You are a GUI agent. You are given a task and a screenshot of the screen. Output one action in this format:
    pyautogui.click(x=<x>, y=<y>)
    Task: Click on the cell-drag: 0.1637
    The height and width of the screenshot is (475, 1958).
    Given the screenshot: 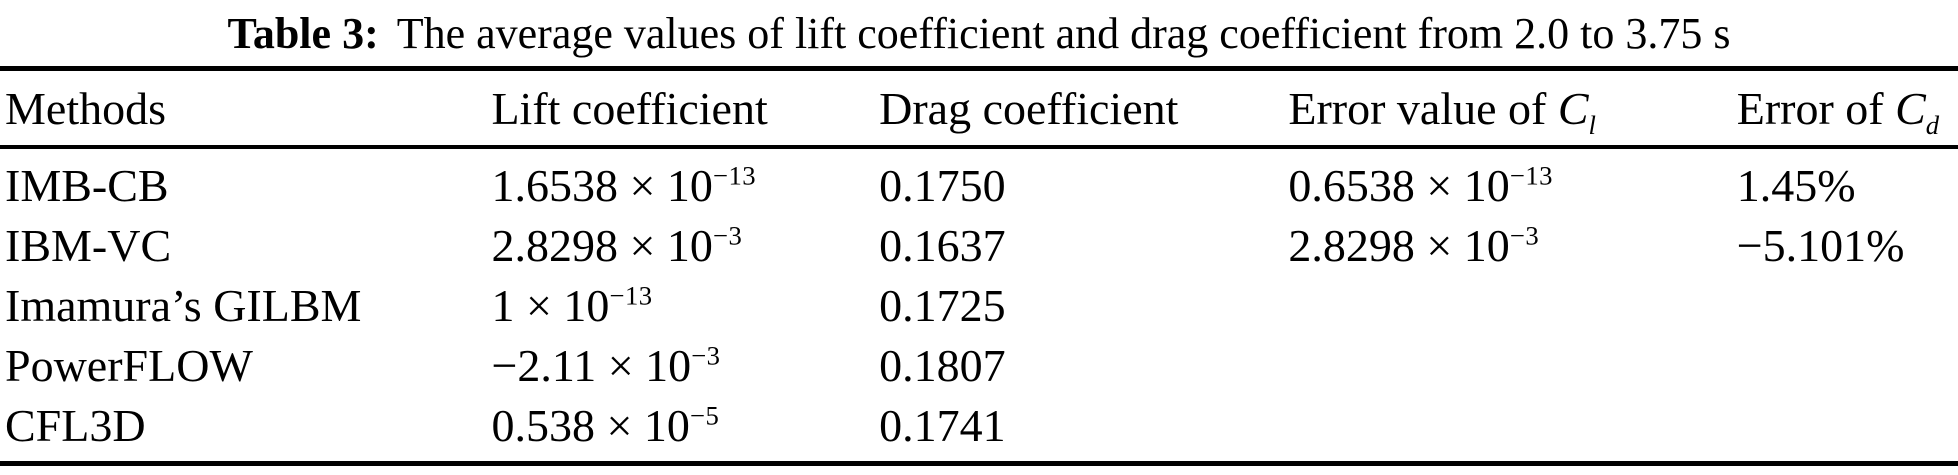 What is the action you would take?
    pyautogui.click(x=942, y=245)
    